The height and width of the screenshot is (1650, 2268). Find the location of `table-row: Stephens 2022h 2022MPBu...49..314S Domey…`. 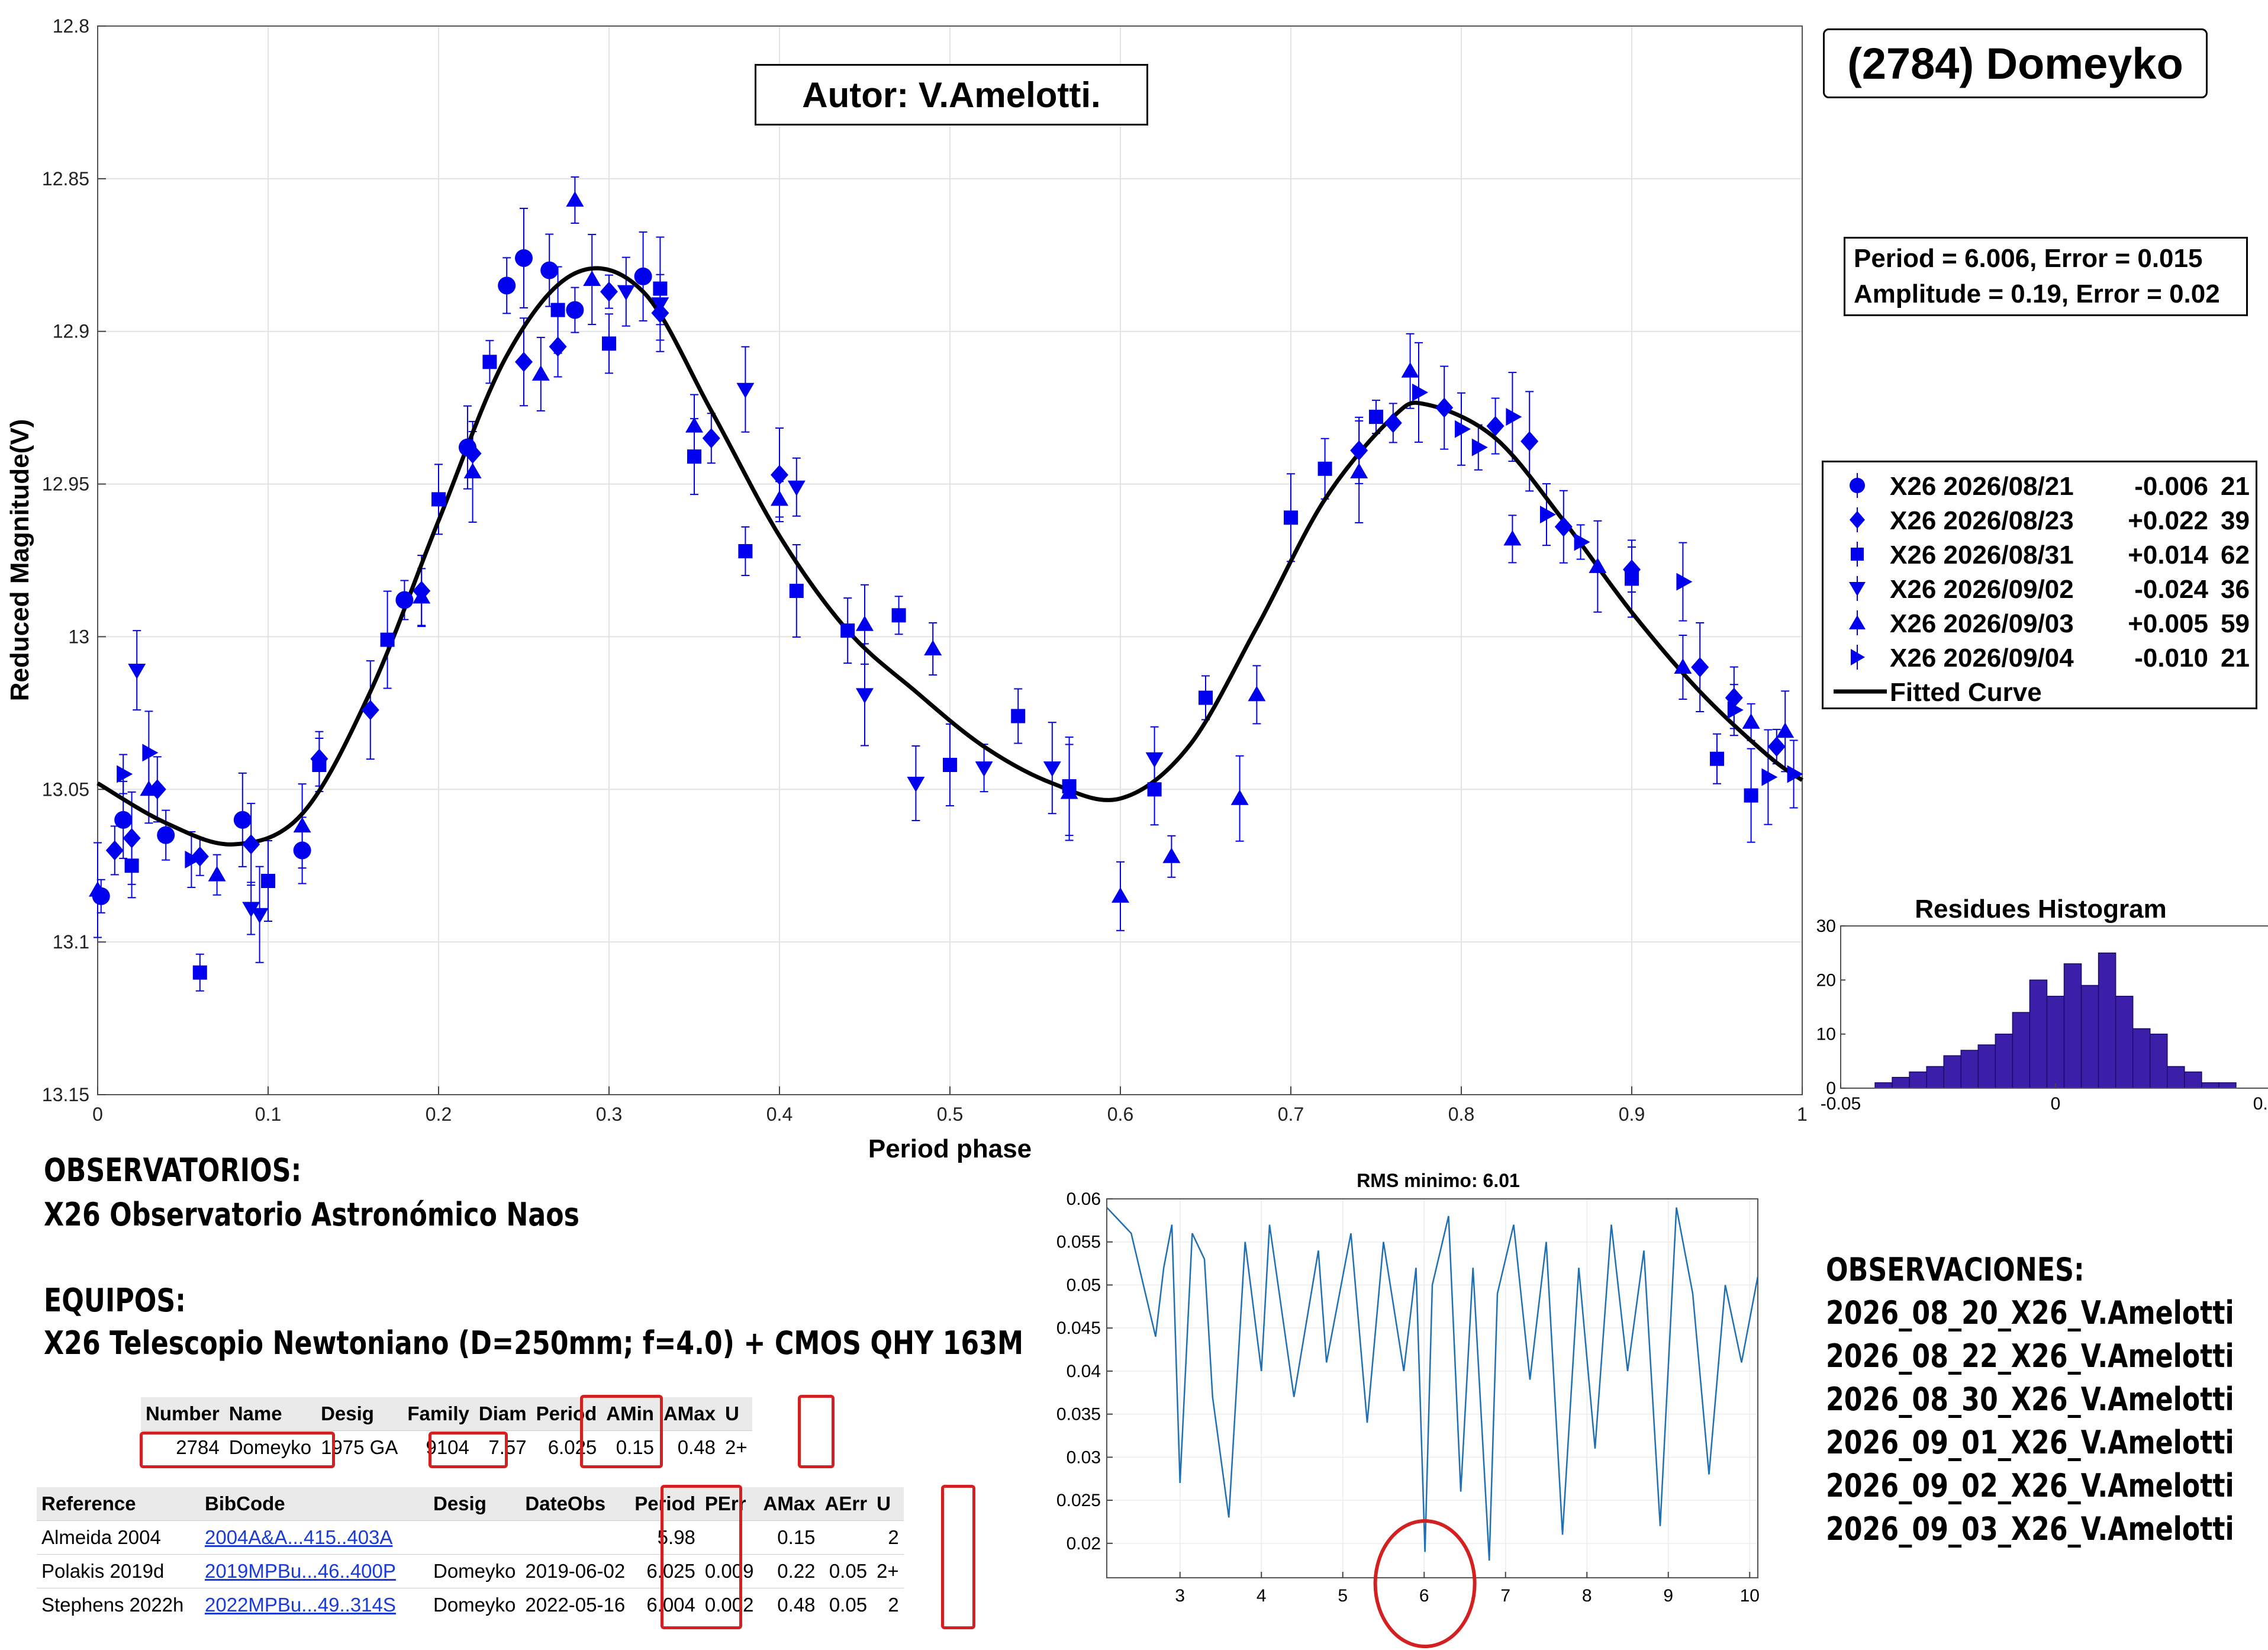

table-row: Stephens 2022h 2022MPBu...49..314S Domey… is located at coordinates (471, 1605).